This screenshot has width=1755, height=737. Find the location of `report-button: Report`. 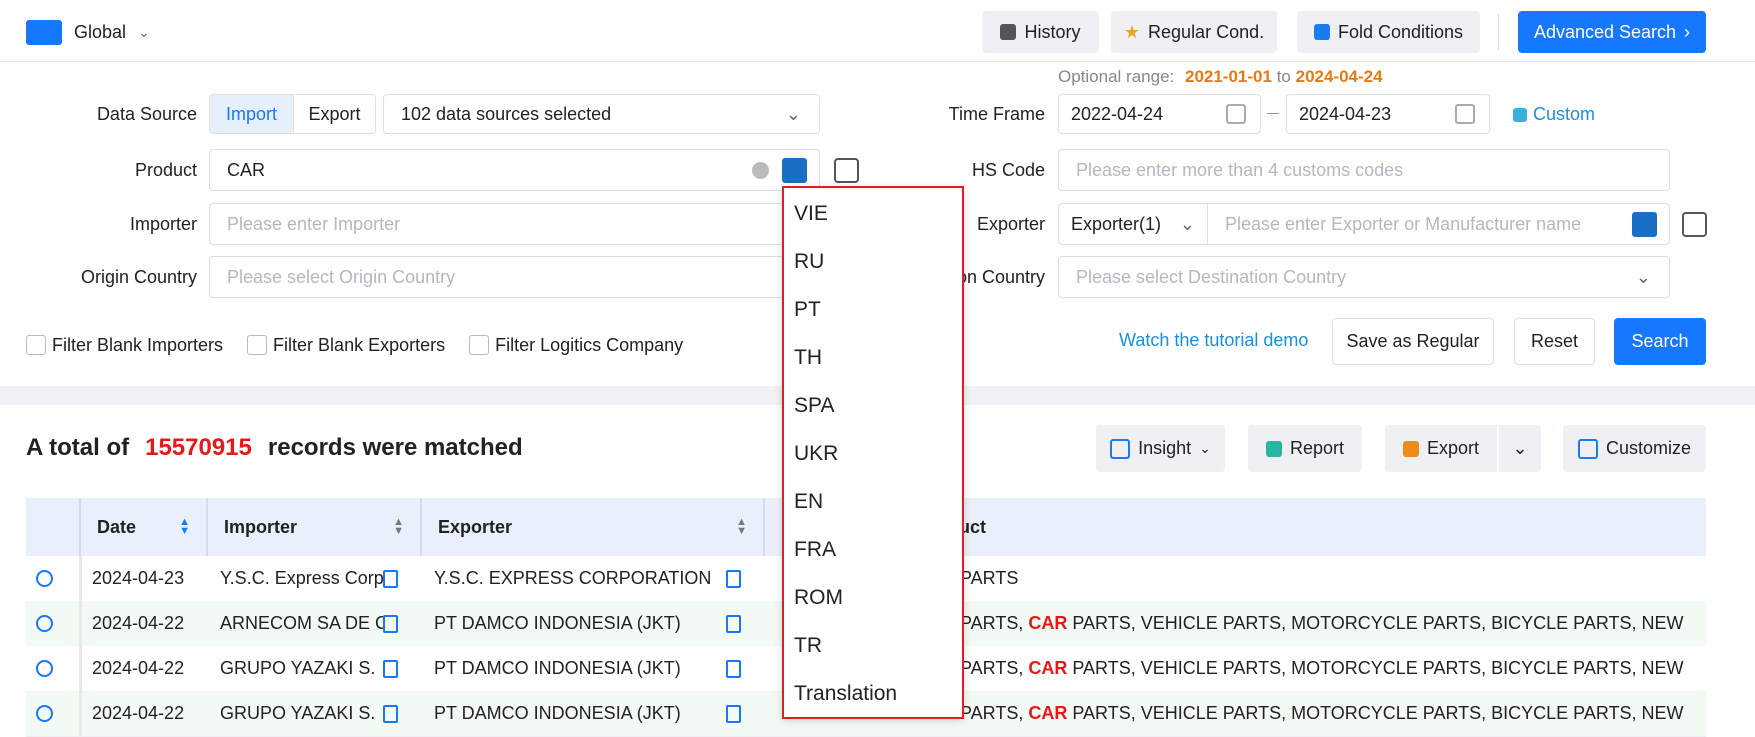

report-button: Report is located at coordinates (1305, 448).